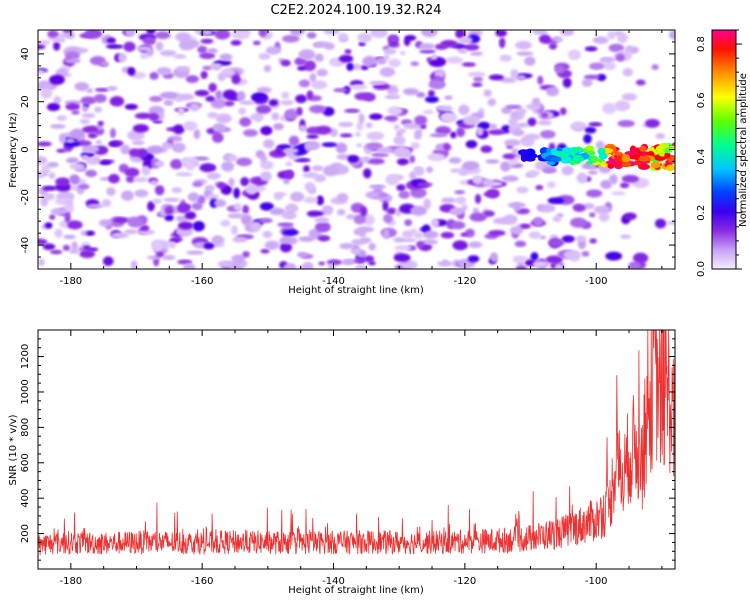 The image size is (750, 600). Describe the element at coordinates (25, 498) in the screenshot. I see `y-tick-label: 400` at that location.